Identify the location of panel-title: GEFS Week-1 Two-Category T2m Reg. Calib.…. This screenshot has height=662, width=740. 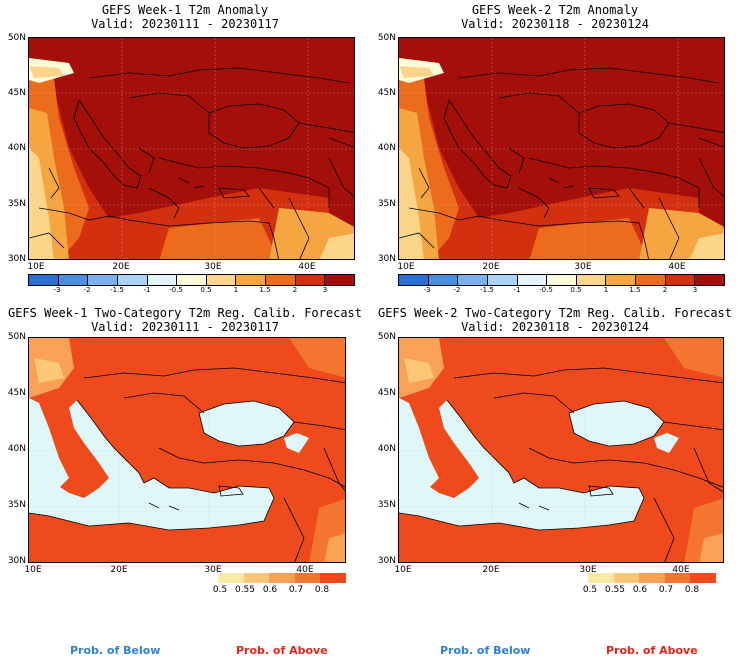
(184, 313).